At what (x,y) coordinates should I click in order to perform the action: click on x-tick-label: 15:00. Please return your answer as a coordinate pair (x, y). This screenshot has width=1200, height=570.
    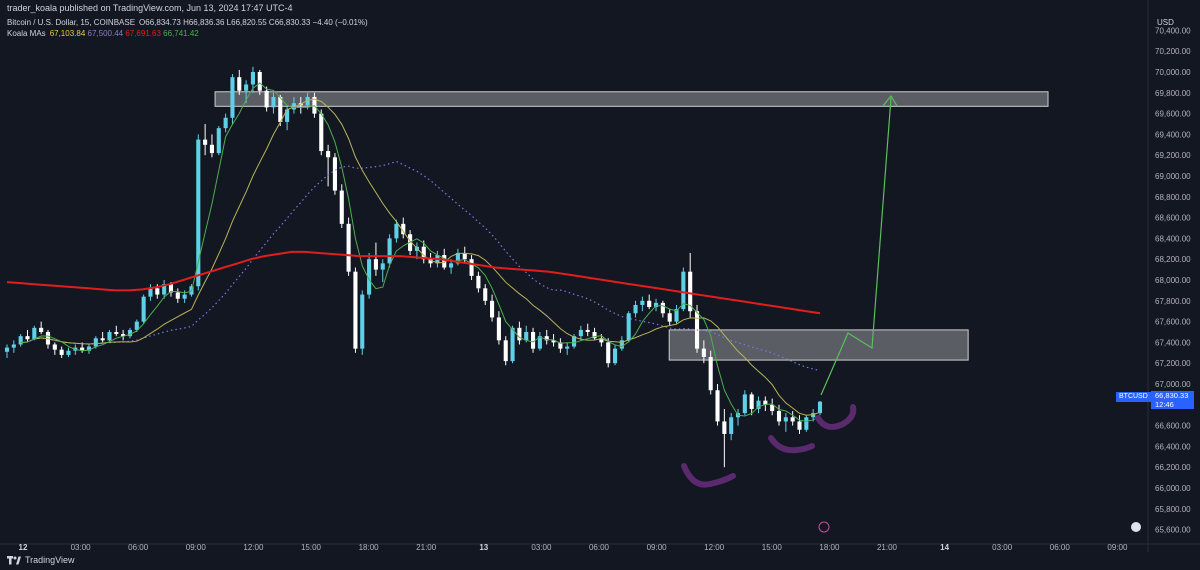
    Looking at the image, I should click on (311, 547).